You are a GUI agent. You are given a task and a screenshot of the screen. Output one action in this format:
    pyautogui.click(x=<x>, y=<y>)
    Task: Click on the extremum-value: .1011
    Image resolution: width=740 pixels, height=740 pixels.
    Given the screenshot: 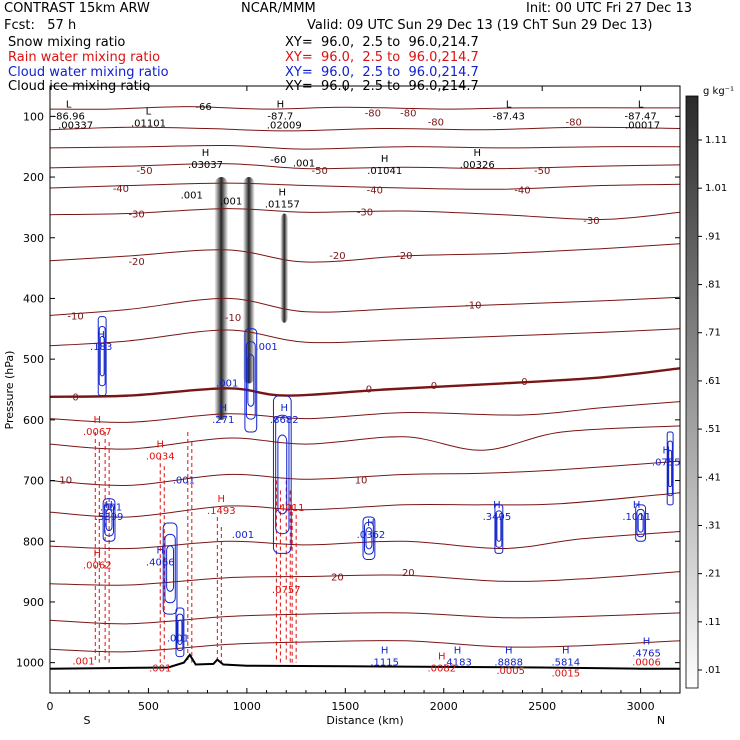 What is the action you would take?
    pyautogui.click(x=636, y=517)
    